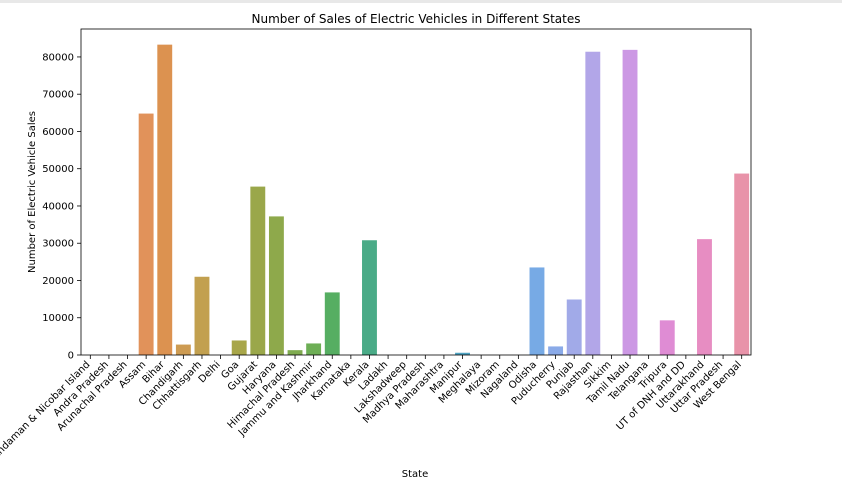 The width and height of the screenshot is (842, 494). Describe the element at coordinates (58, 95) in the screenshot. I see `y-tick-label: 70000` at that location.